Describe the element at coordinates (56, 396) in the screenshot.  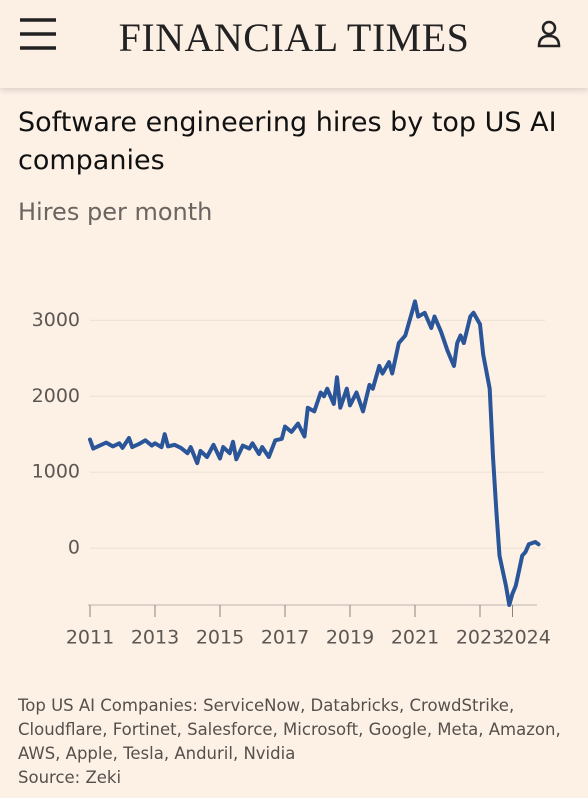
I see `y-tick-label: 2000` at that location.